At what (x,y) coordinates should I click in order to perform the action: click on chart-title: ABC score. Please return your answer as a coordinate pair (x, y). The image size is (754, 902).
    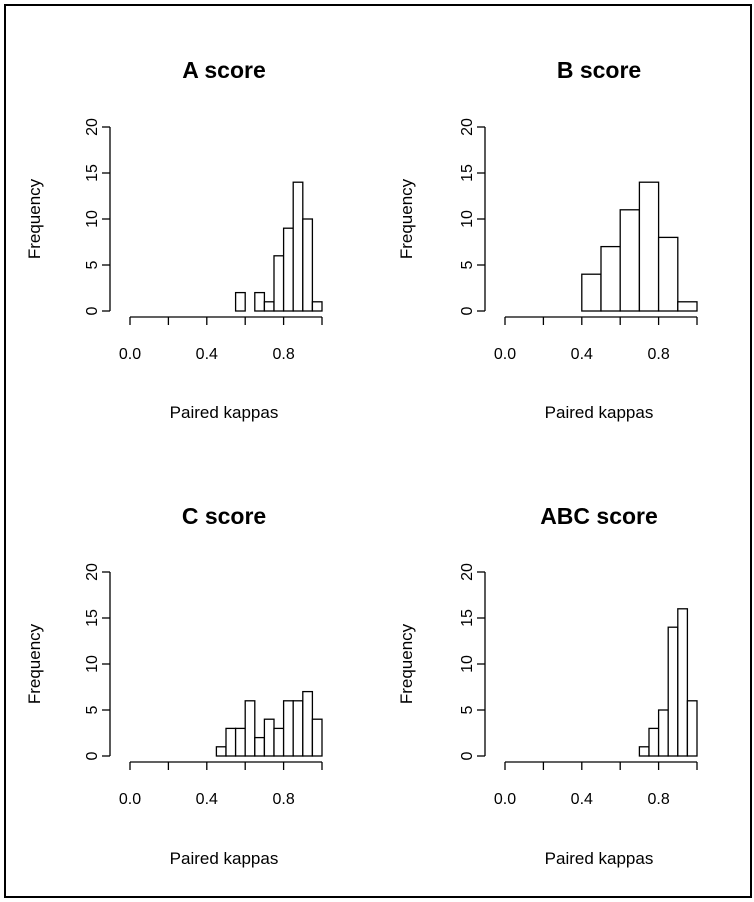
    Looking at the image, I should click on (599, 516).